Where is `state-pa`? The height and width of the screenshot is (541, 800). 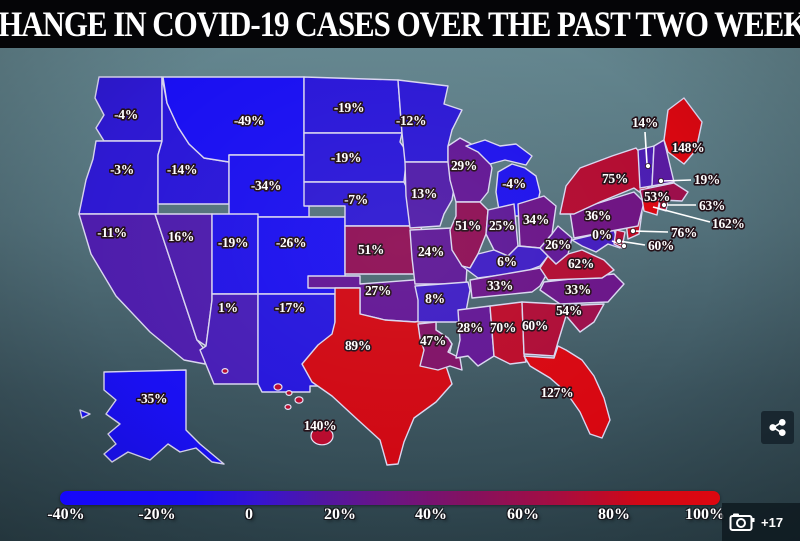
state-pa is located at coordinates (607, 215).